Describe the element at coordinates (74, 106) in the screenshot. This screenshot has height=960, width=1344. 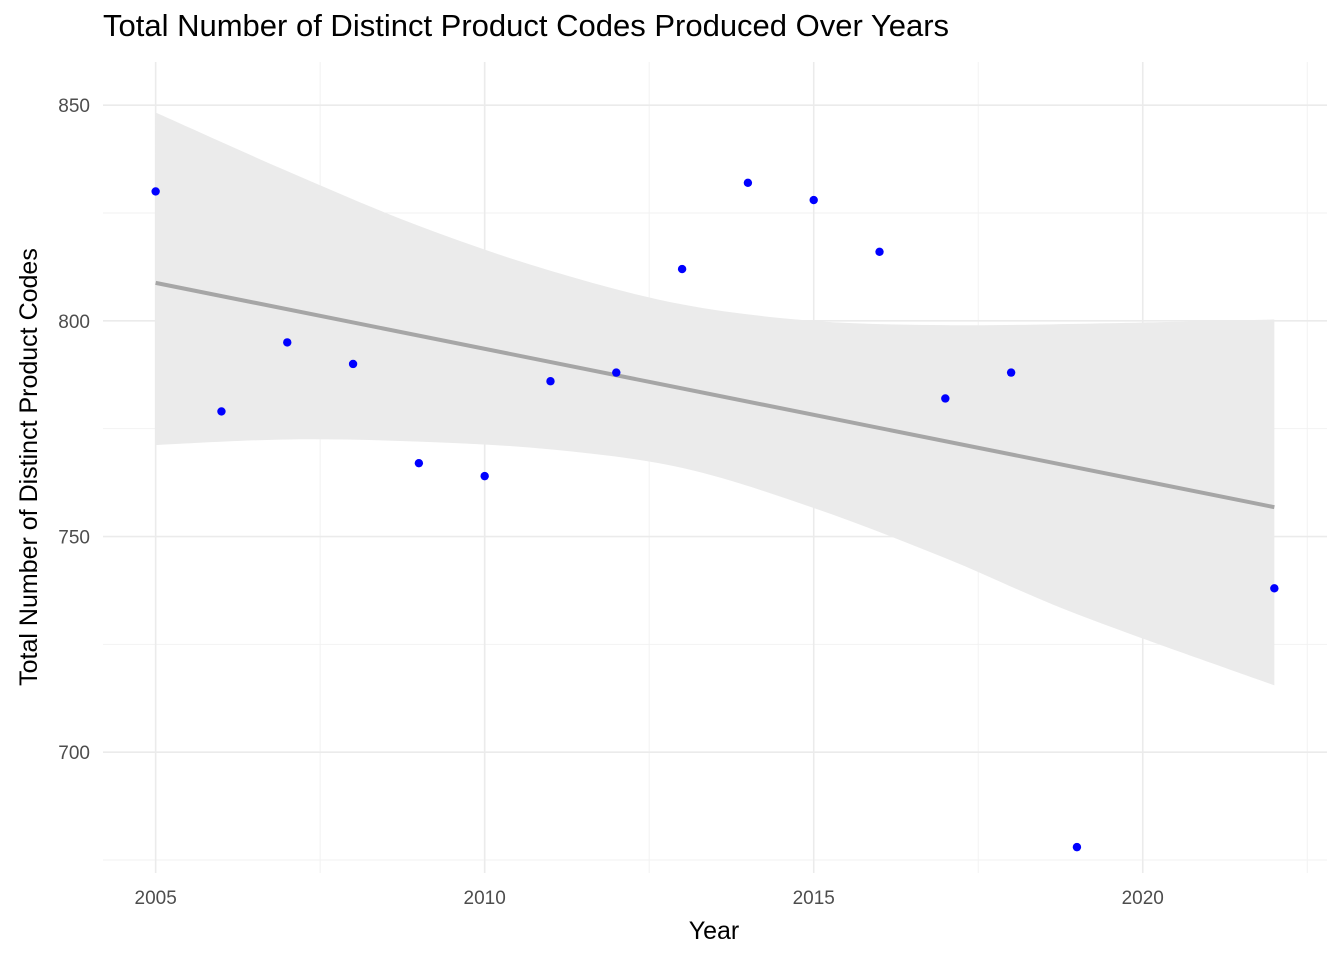
I see `y-tick-label: 850` at that location.